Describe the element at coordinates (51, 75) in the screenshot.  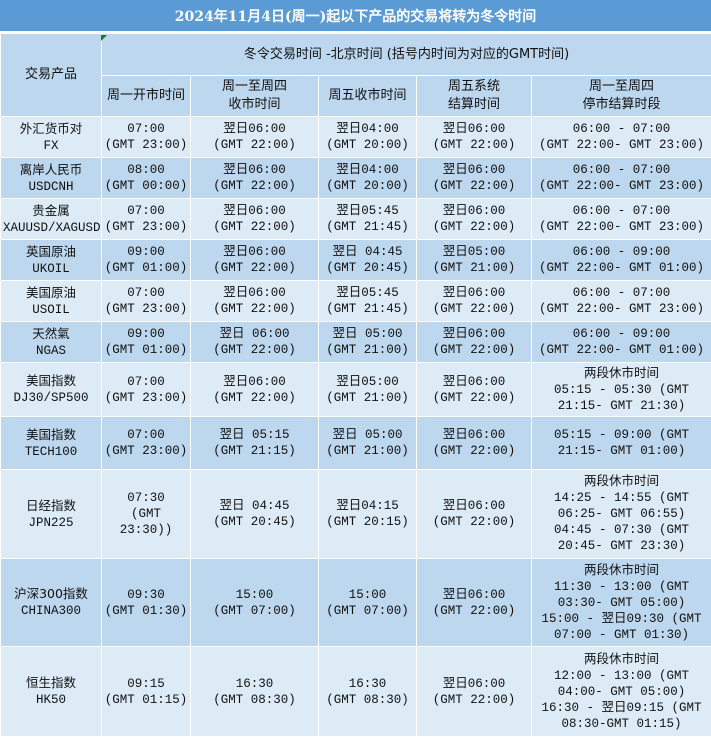
I see `header-product: 交易产品` at that location.